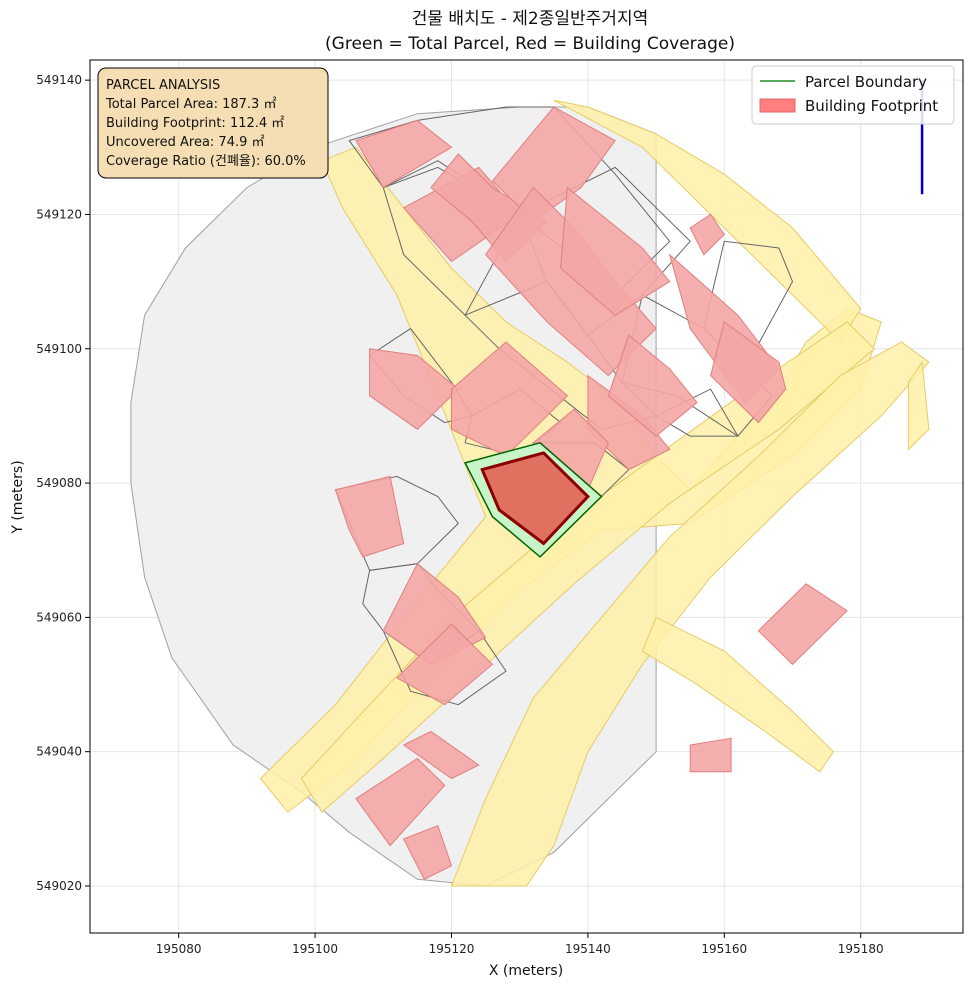  Describe the element at coordinates (163, 85) in the screenshot. I see `info-line-heading: PARCEL ANALYSIS` at that location.